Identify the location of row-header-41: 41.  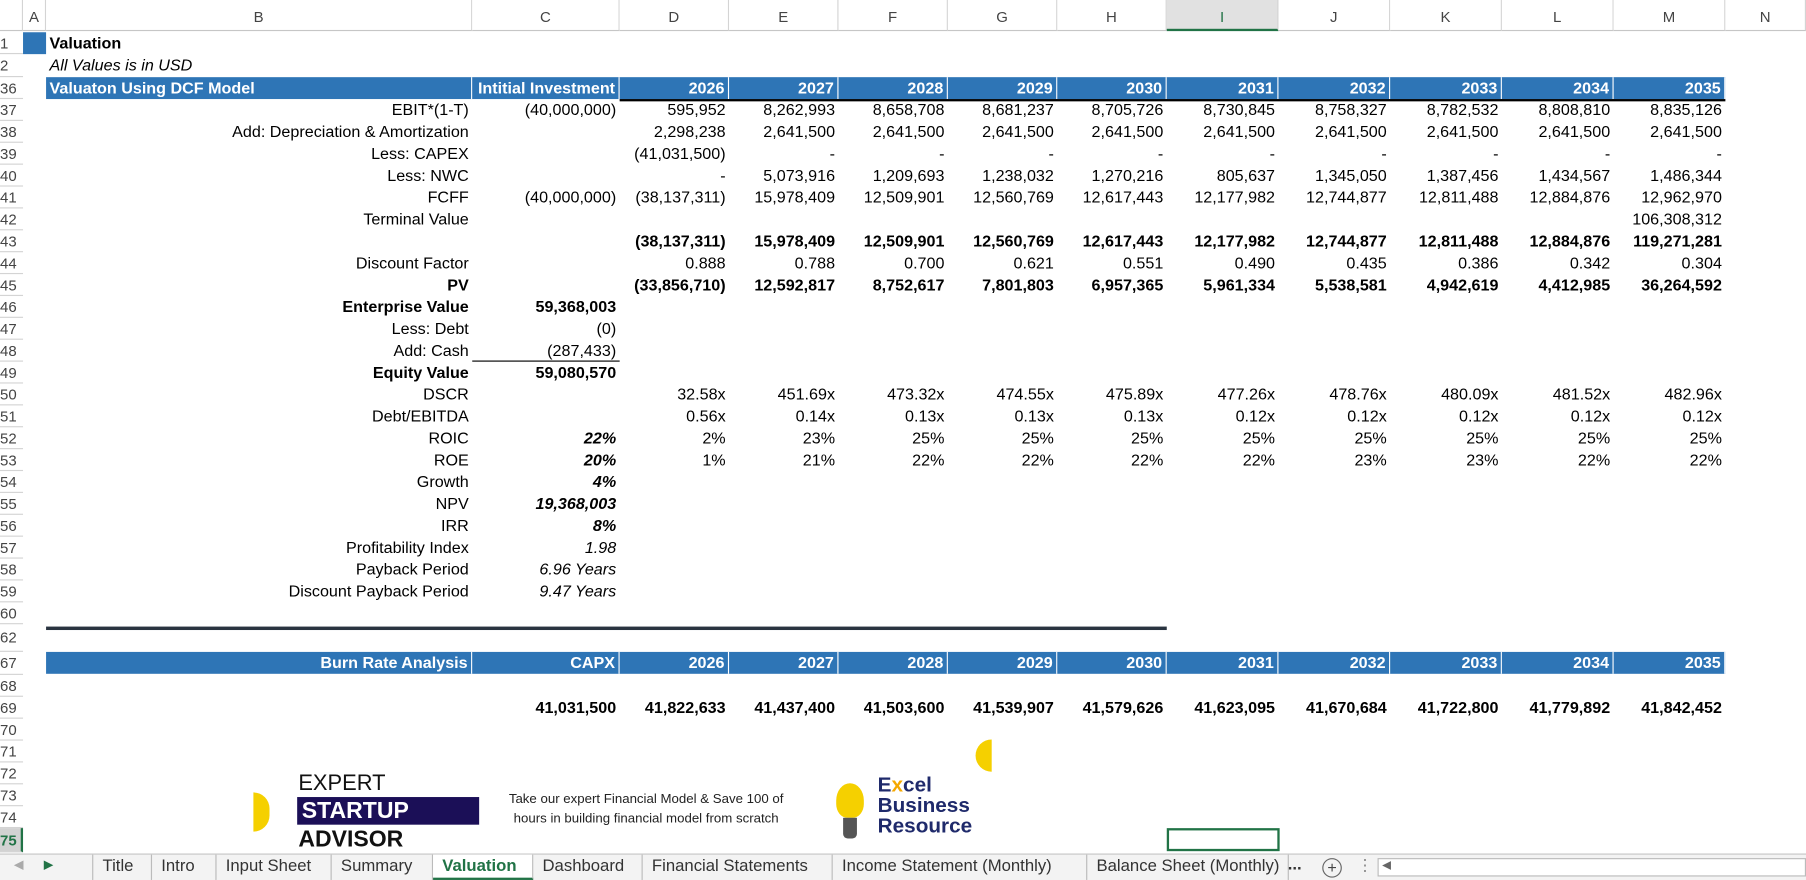
(12, 198).